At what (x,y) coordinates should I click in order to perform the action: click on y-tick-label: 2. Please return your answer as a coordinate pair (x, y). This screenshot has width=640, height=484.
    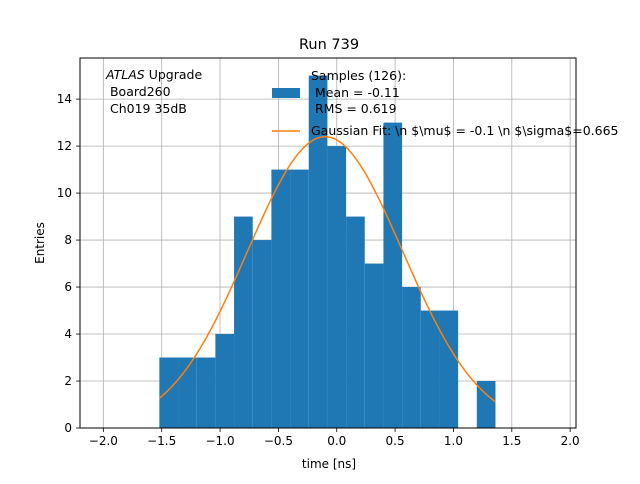
    Looking at the image, I should click on (68, 381).